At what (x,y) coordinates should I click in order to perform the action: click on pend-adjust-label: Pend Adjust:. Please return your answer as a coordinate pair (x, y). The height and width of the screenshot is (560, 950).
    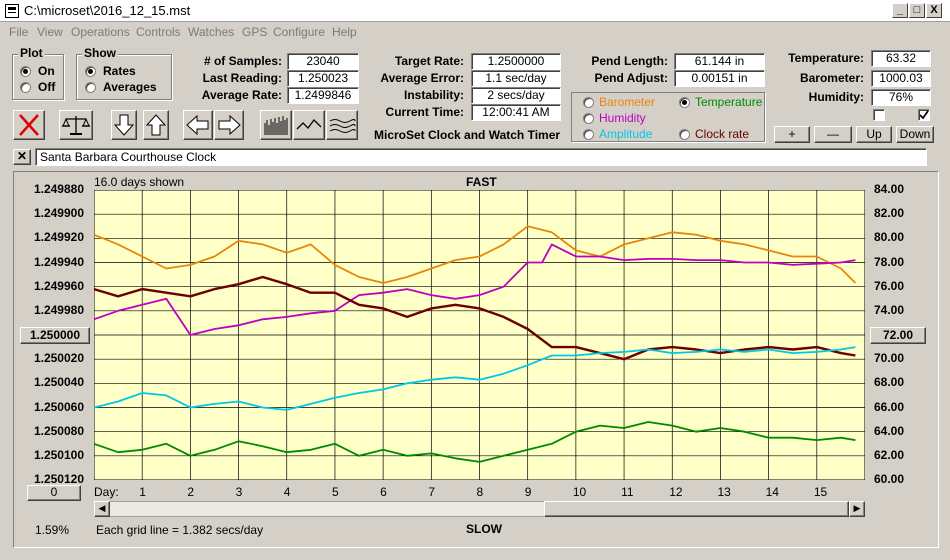
    Looking at the image, I should click on (631, 78).